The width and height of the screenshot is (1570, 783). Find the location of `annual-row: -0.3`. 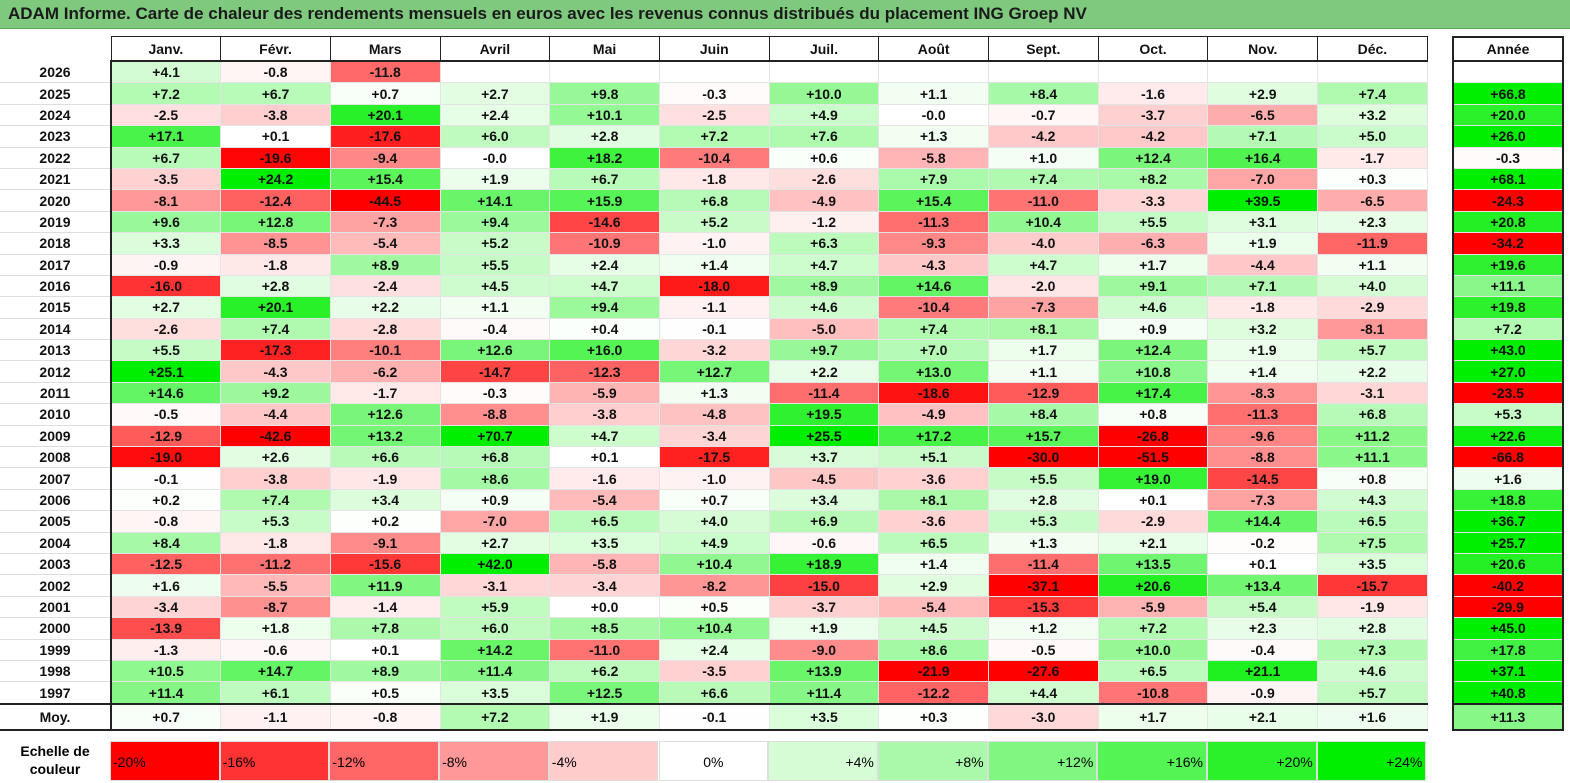

annual-row: -0.3 is located at coordinates (1508, 158).